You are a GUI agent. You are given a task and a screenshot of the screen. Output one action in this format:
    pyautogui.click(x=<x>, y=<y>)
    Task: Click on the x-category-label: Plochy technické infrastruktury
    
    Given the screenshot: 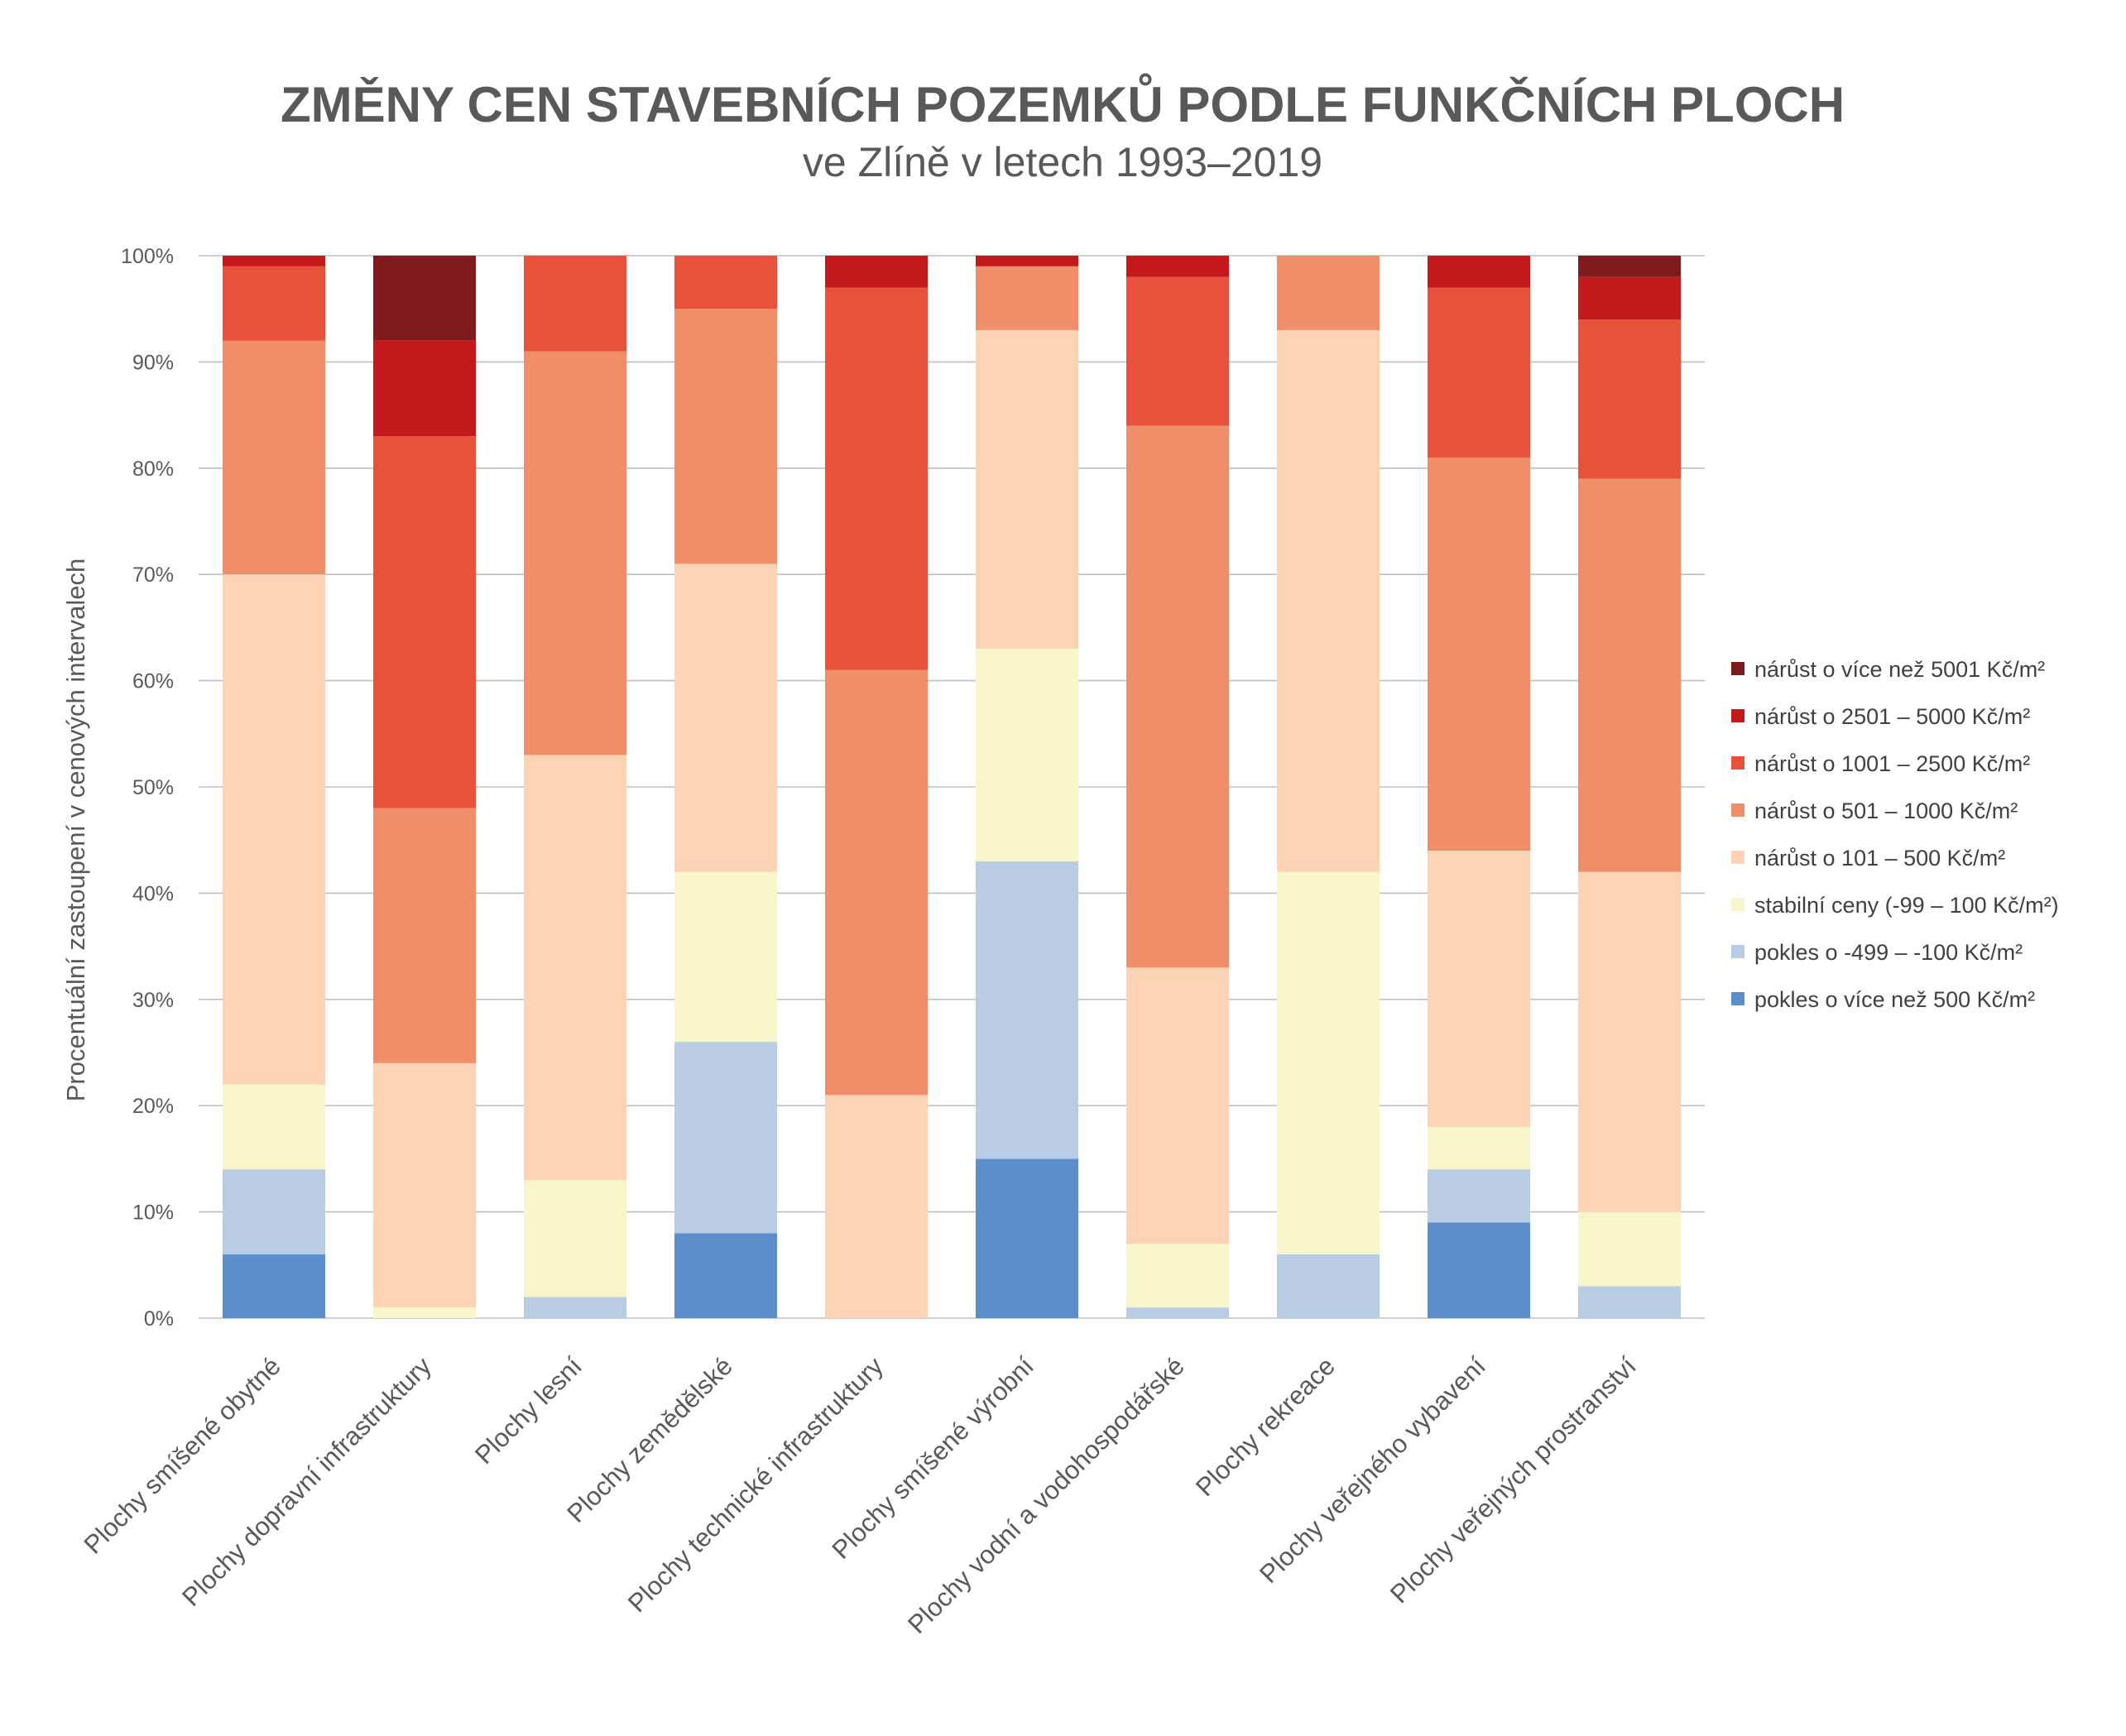 What is the action you would take?
    pyautogui.click(x=755, y=1484)
    